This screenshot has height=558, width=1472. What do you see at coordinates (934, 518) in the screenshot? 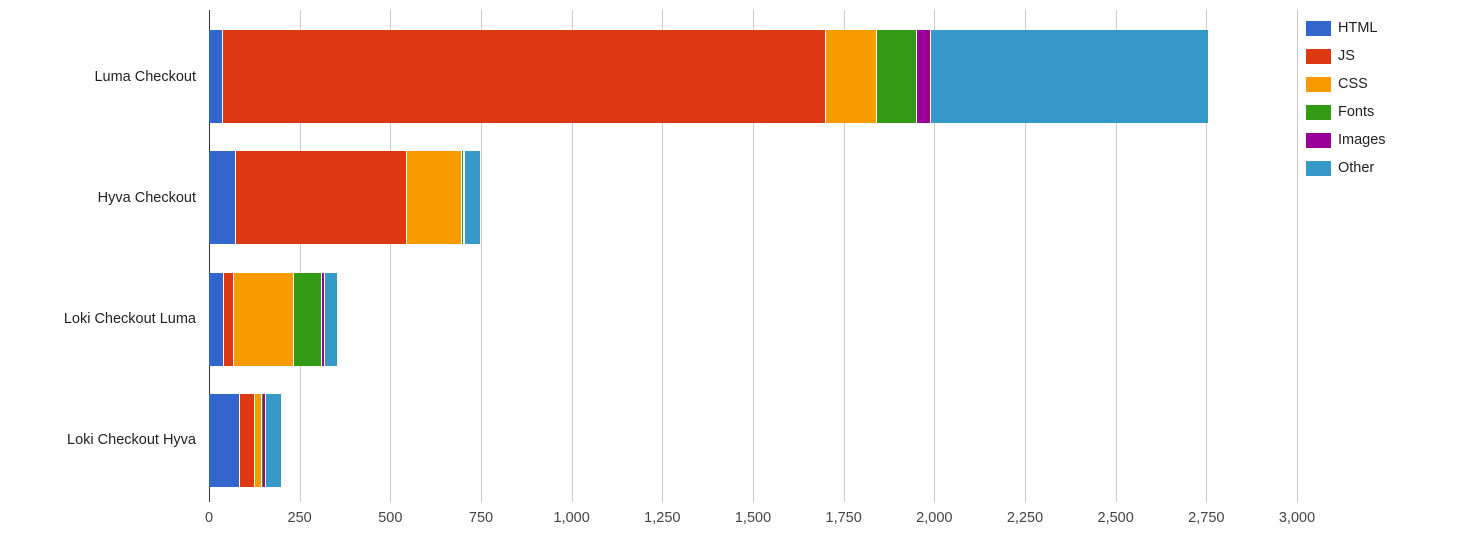
I see `x-axis-label: 2,000` at bounding box center [934, 518].